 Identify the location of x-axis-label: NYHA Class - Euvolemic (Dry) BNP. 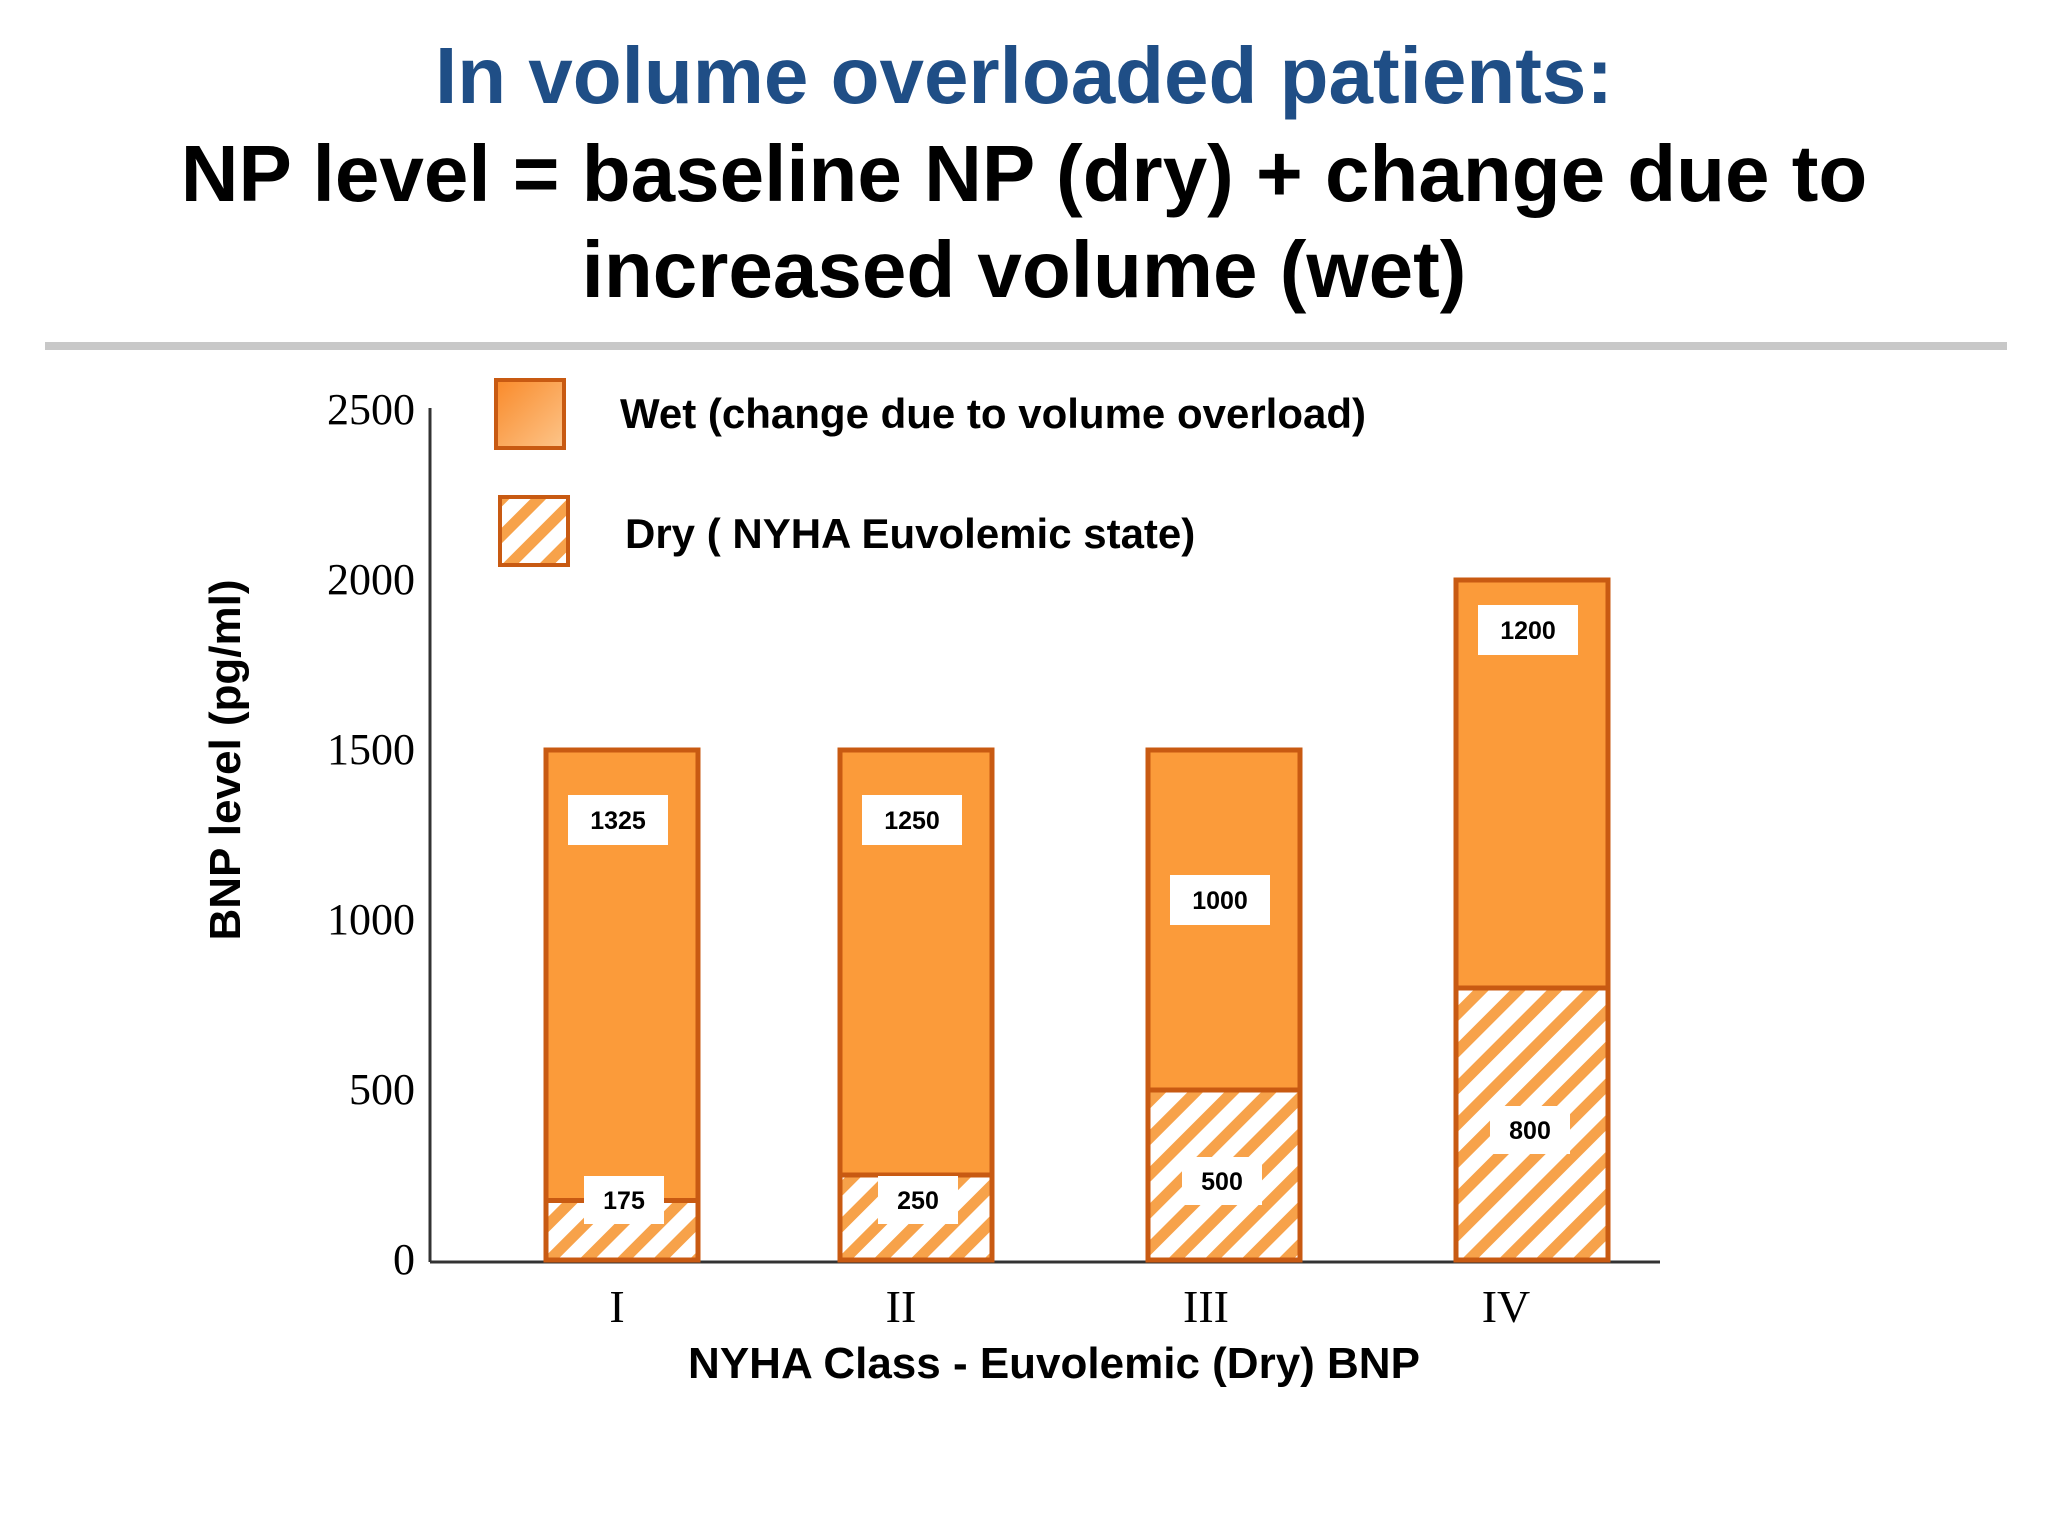
(1054, 1363).